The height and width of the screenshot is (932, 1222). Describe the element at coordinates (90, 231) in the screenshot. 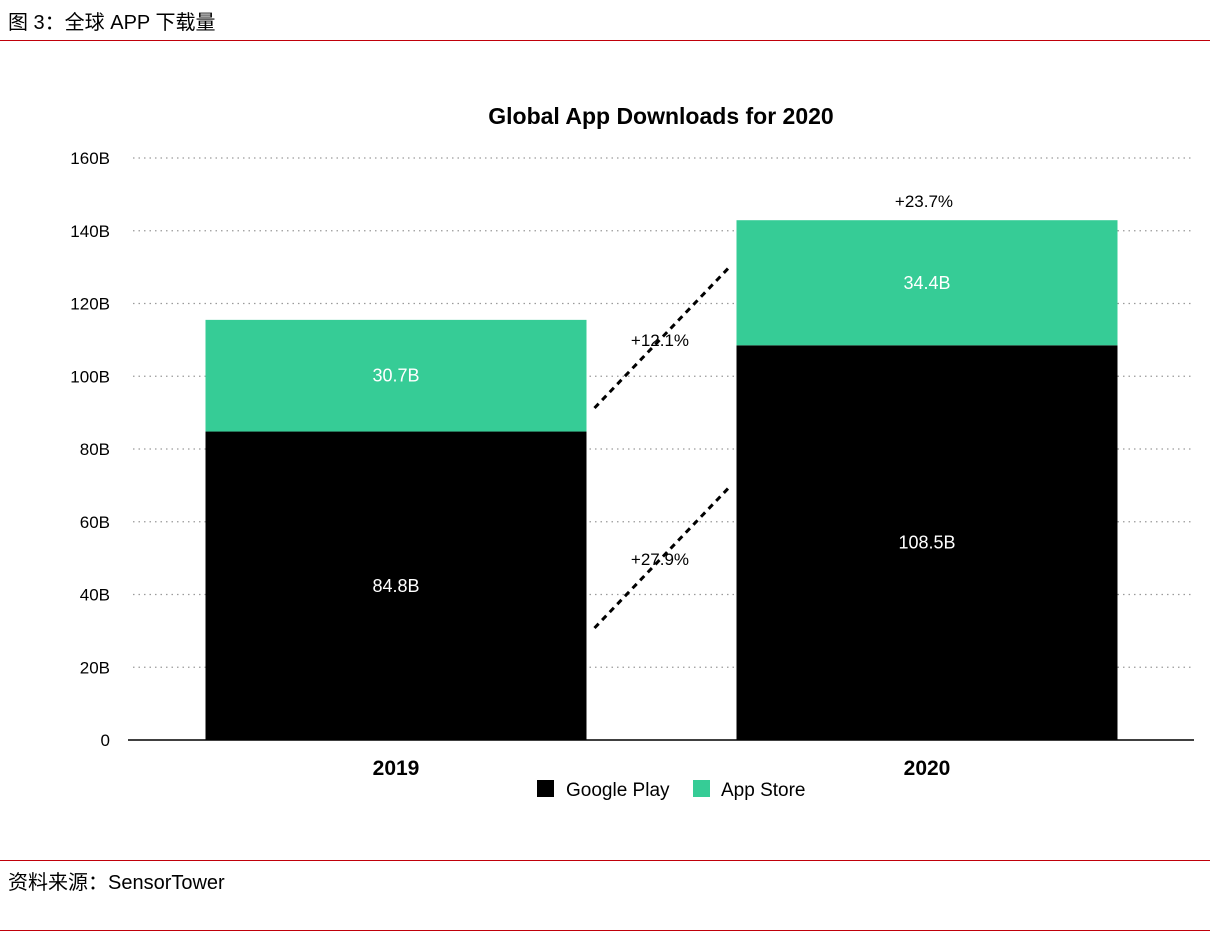

I see `y-tick-label: 140B` at that location.